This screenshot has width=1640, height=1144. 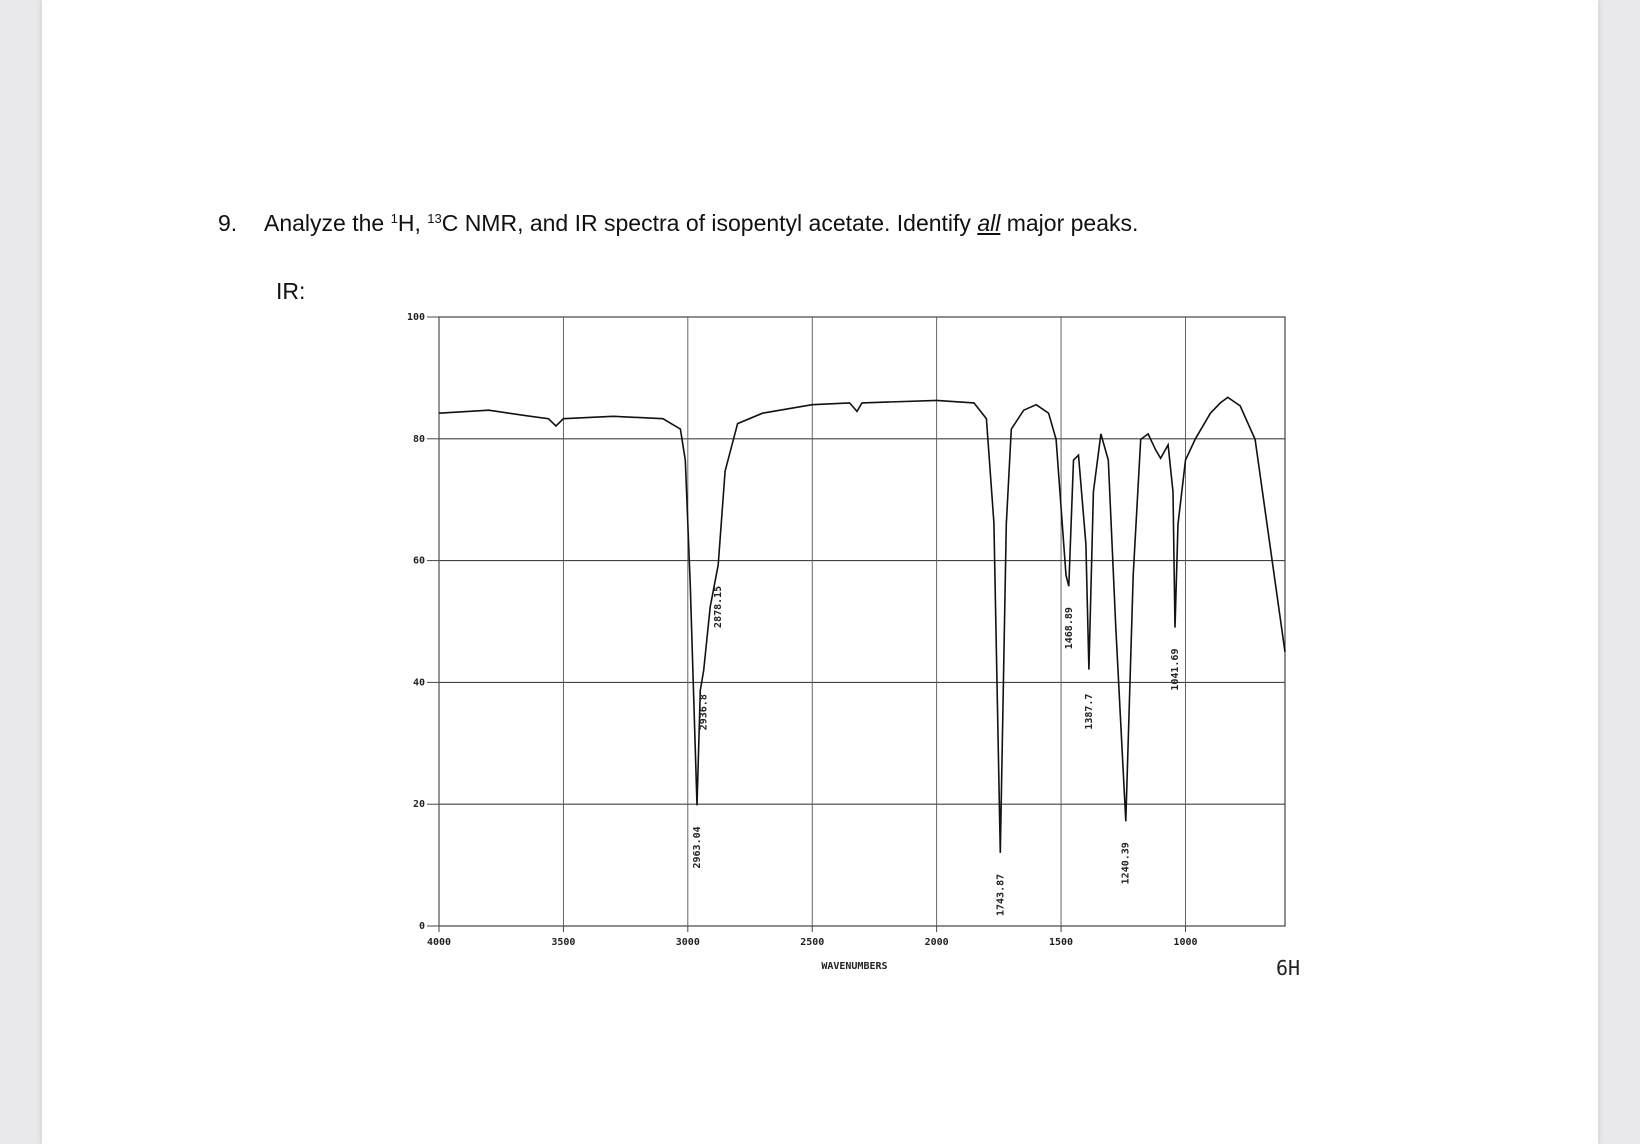 I want to click on peak-label: 1387.7, so click(x=1089, y=712).